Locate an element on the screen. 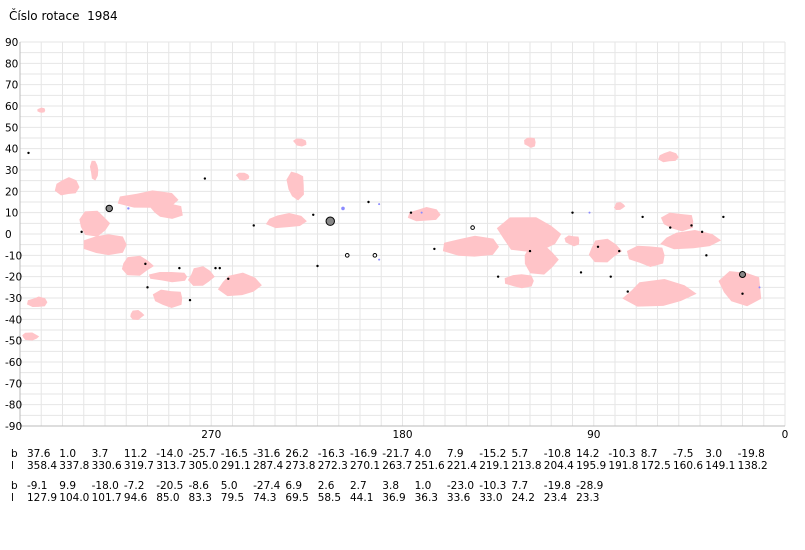 This screenshot has width=805, height=550. table-cell: 33.0 is located at coordinates (491, 498).